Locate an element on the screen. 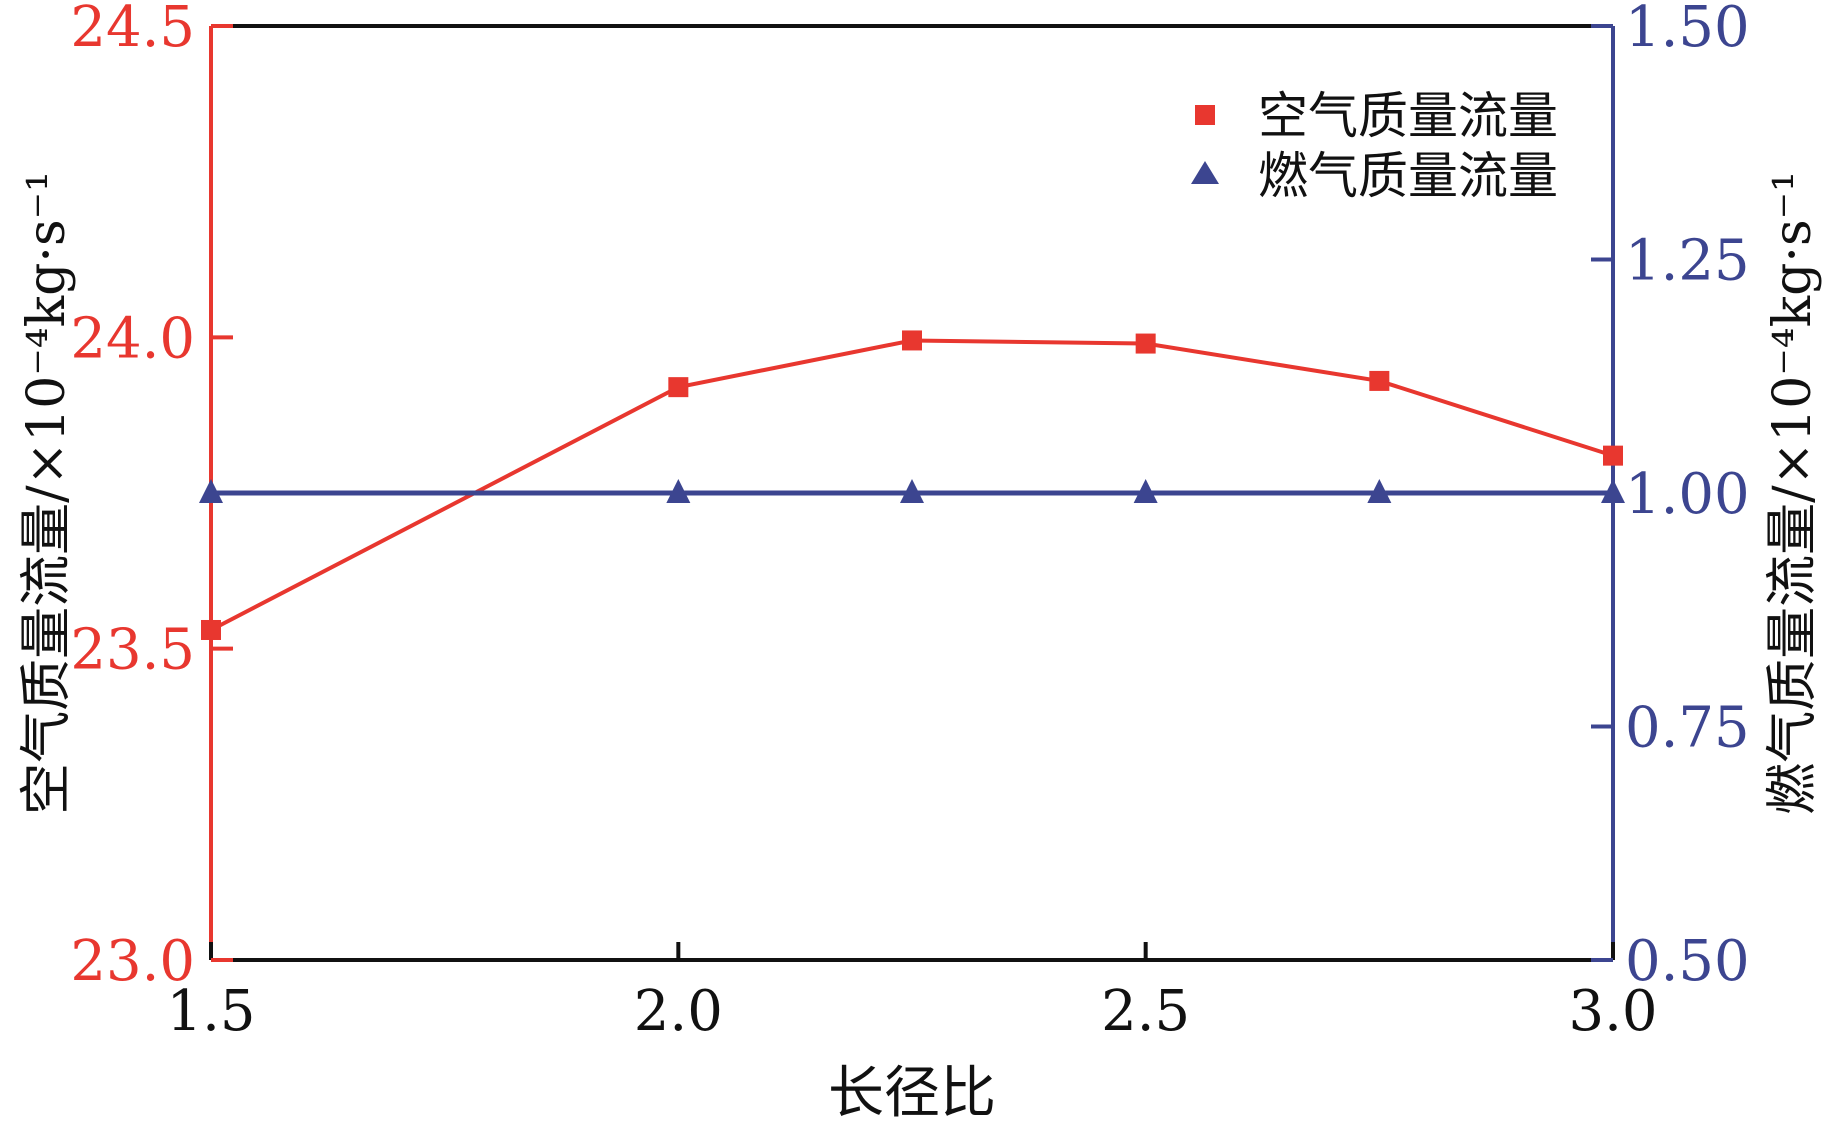  y-axis-left-label: 空气质量流量/×10⁻⁴kg·s⁻¹ is located at coordinates (47, 493).